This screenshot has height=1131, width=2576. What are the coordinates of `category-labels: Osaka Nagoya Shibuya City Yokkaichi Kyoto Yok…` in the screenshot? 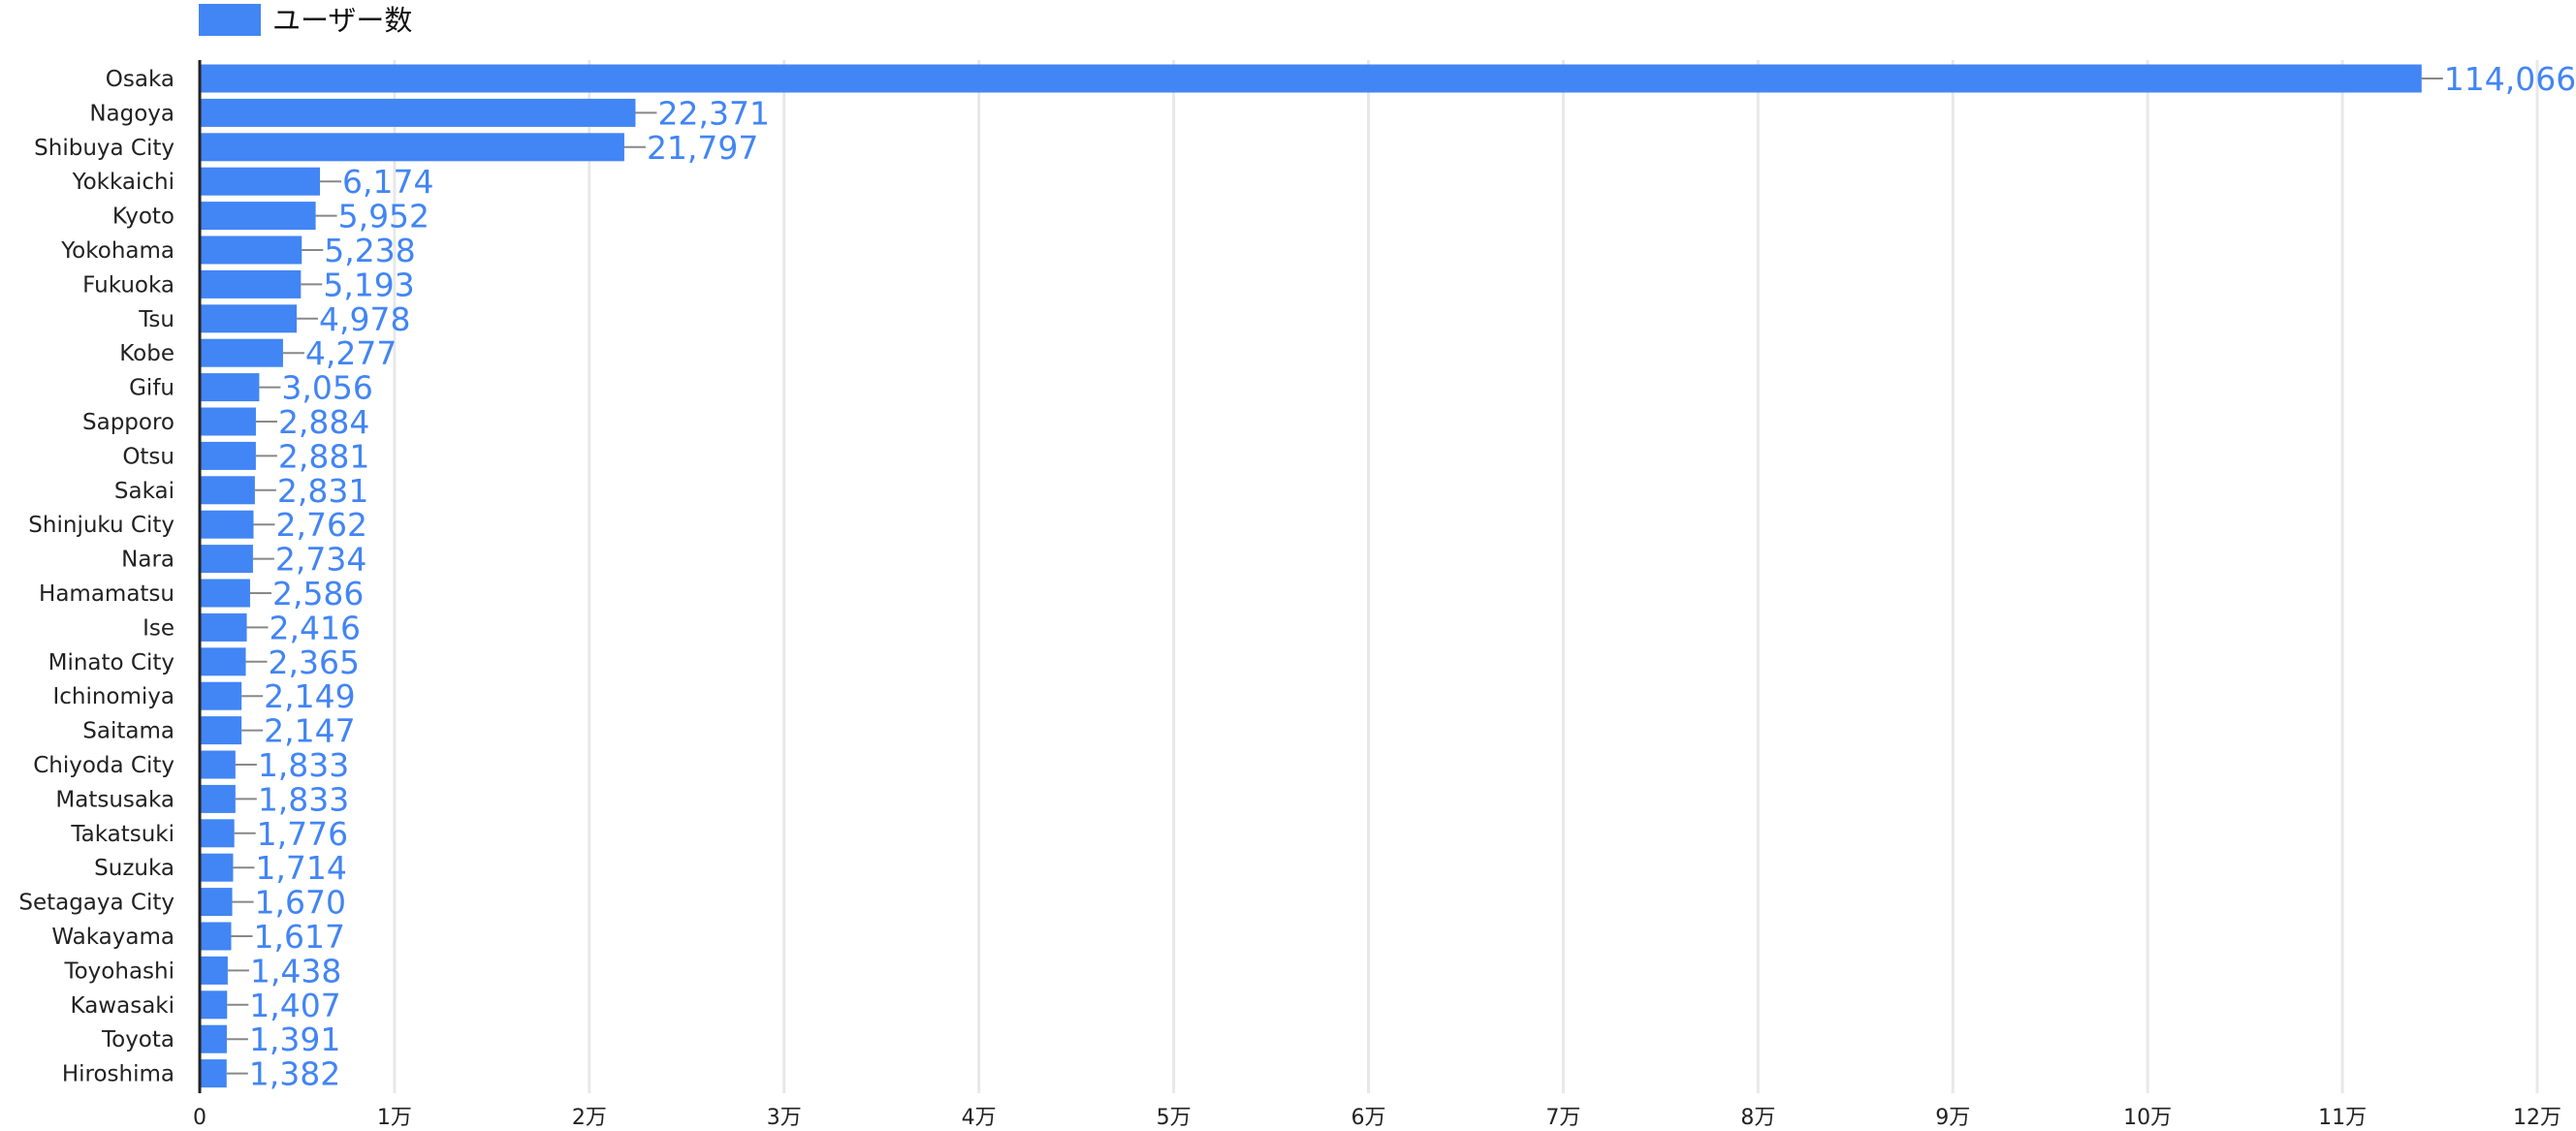 It's located at (96, 577).